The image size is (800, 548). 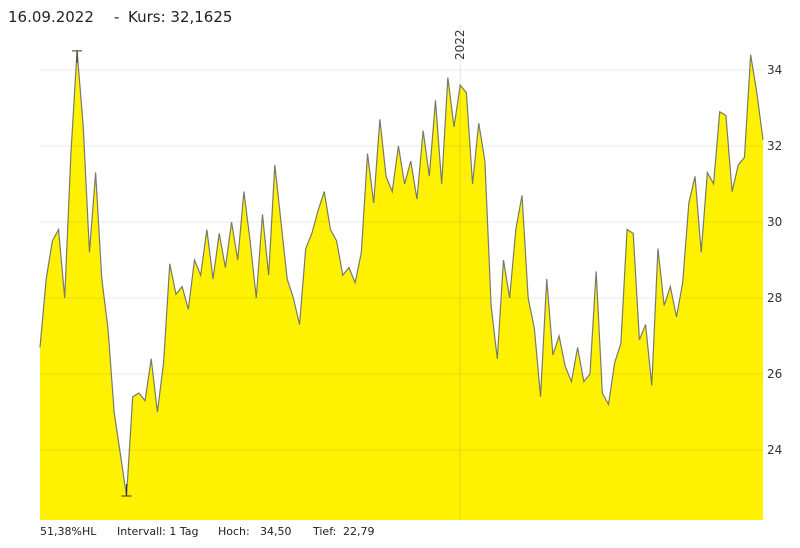 What do you see at coordinates (68, 531) in the screenshot?
I see `range-pct: 51,38%HL` at bounding box center [68, 531].